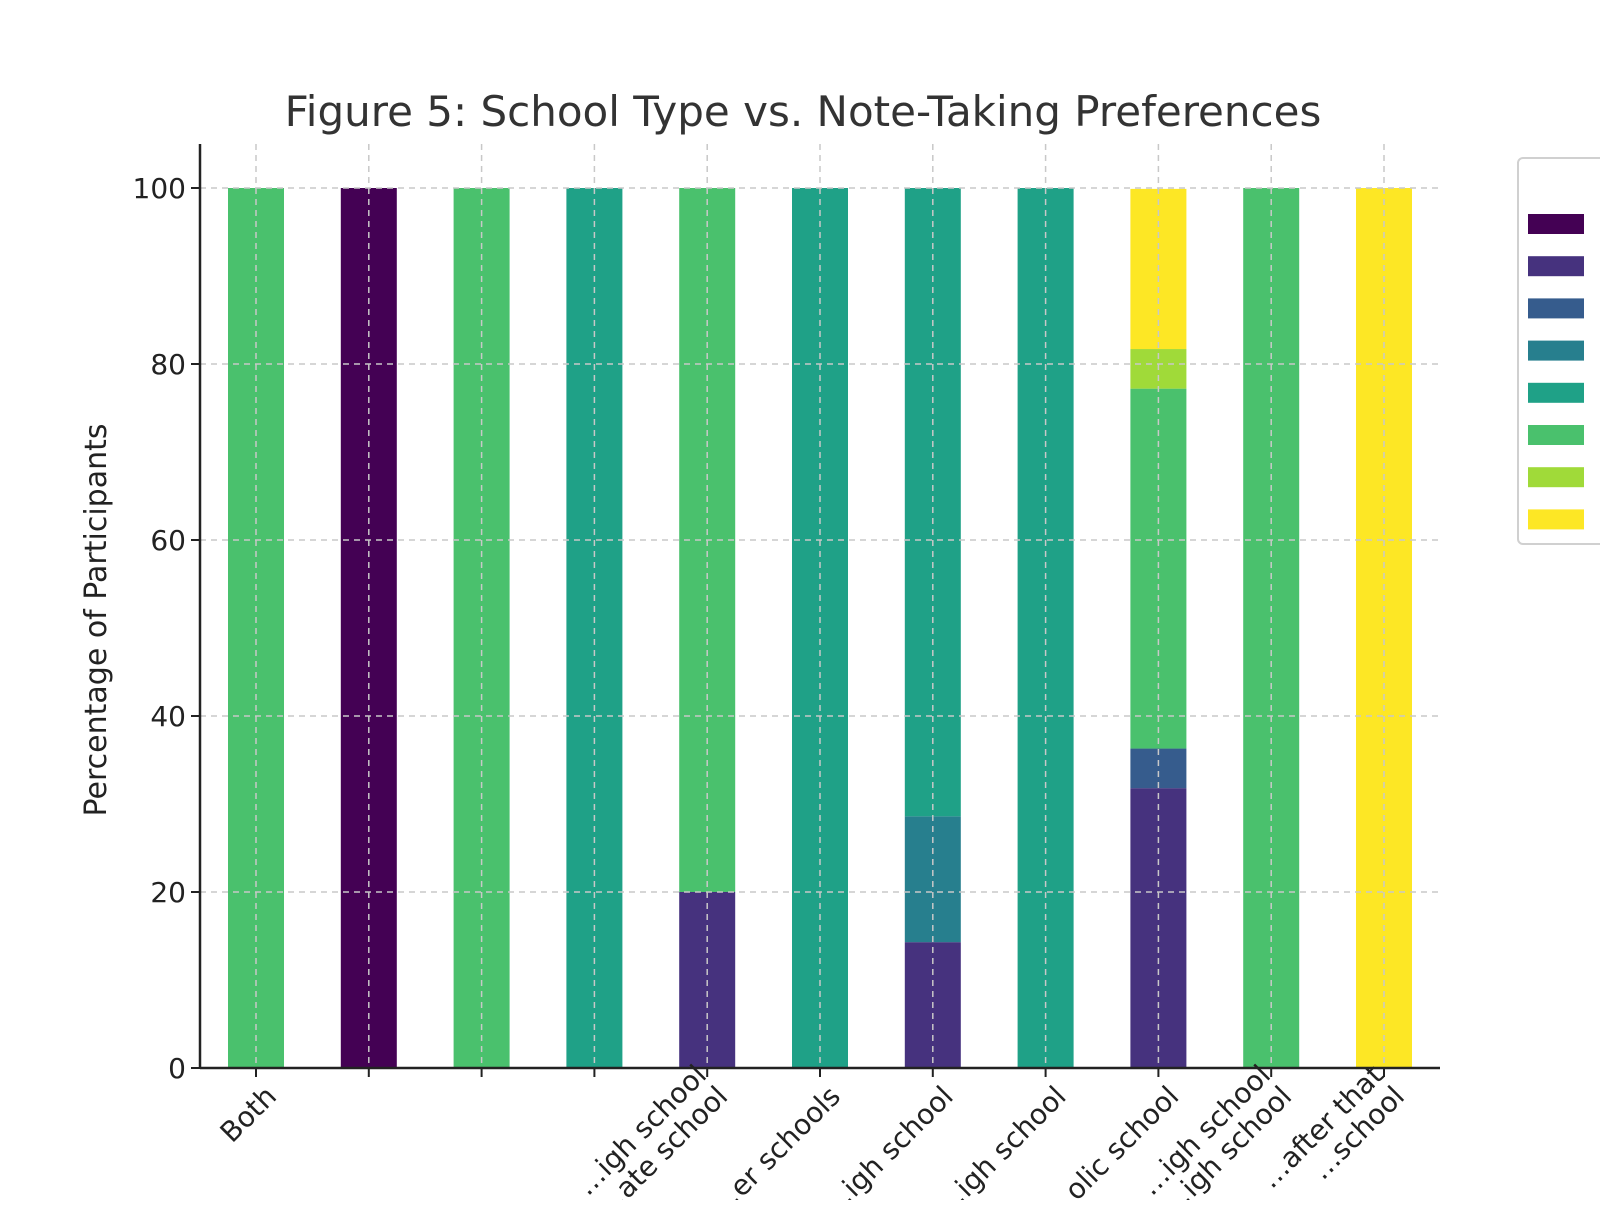 This screenshot has width=1600, height=1205. I want to click on x-tick-label: …after that…school, so click(1332, 1126).